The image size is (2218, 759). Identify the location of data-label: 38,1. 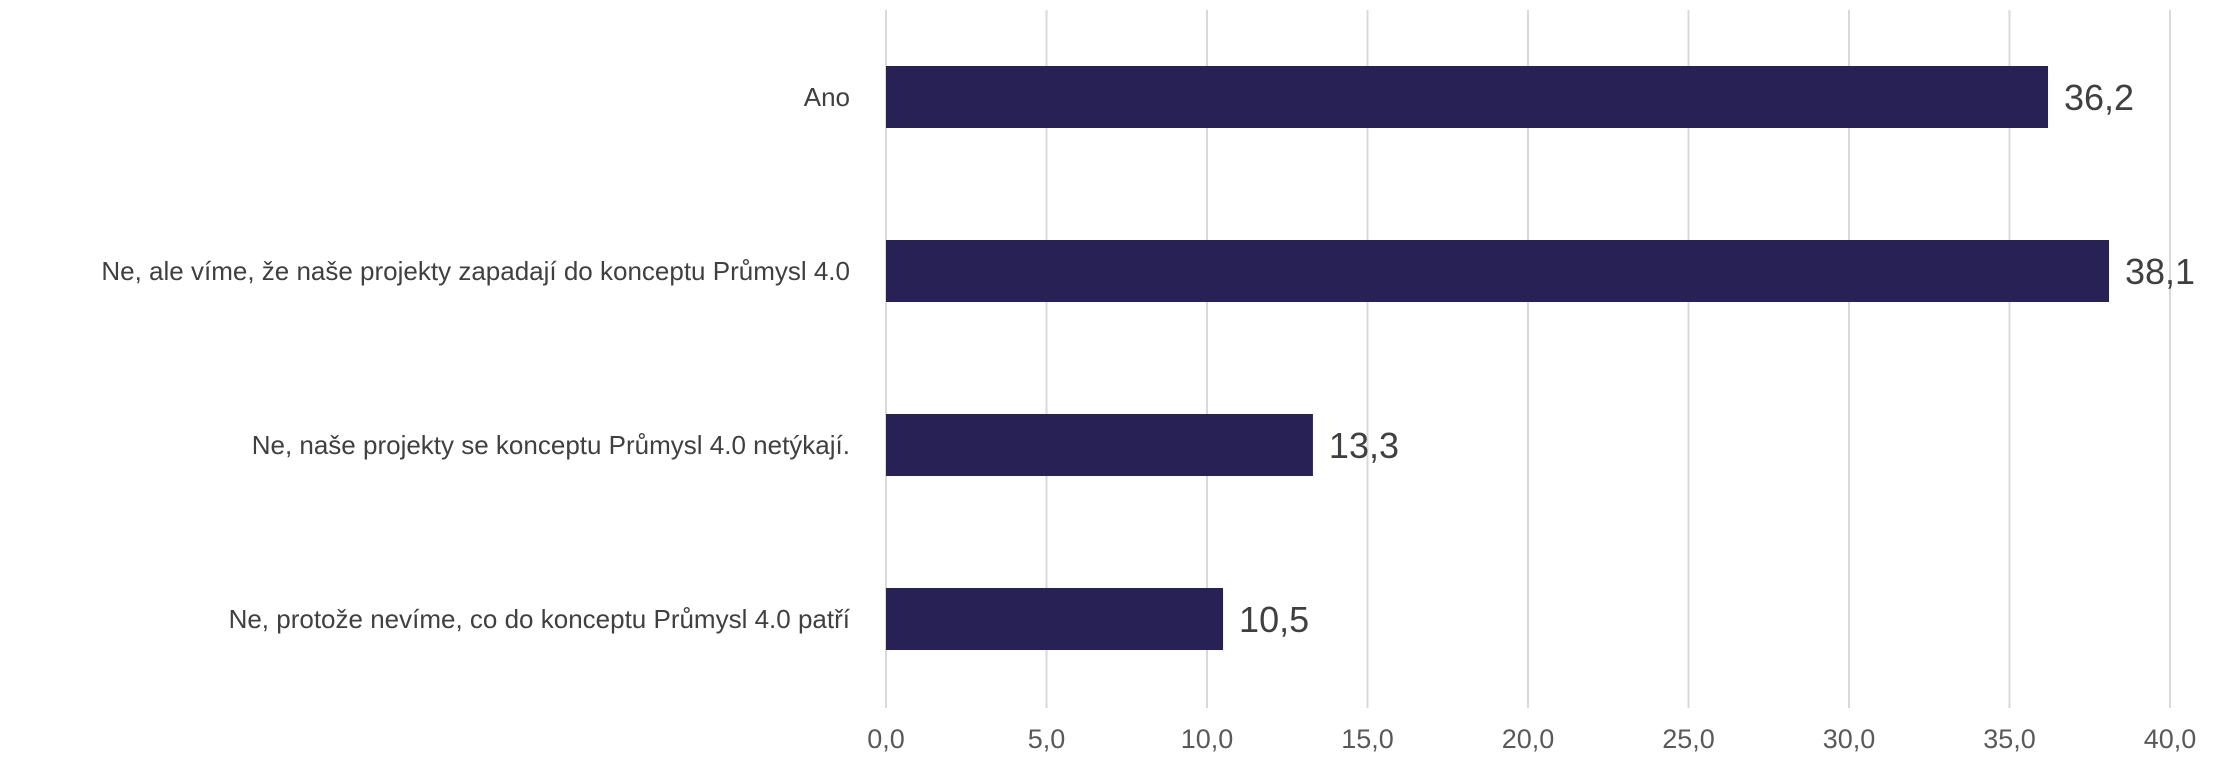
(2160, 271).